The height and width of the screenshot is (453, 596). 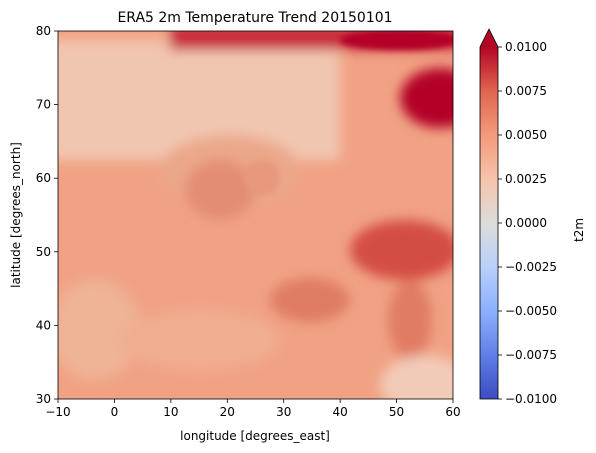 I want to click on colorbar-tick-label: 0.0000, so click(x=526, y=223).